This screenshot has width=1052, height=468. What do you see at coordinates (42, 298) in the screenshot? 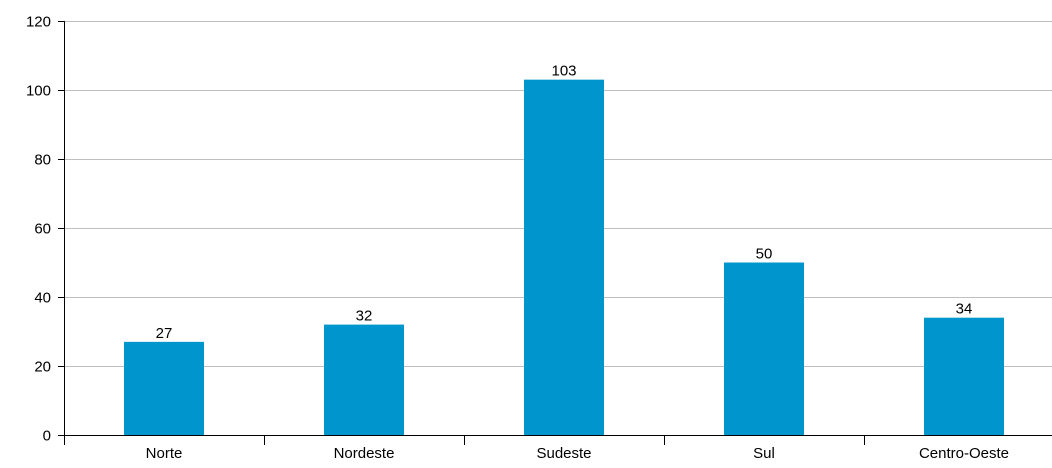
I see `y-tick-label: 40` at bounding box center [42, 298].